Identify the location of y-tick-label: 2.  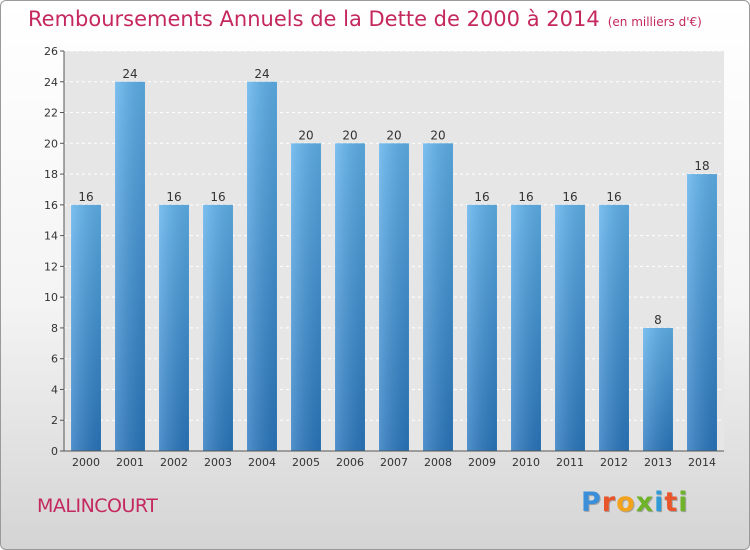
(54, 420).